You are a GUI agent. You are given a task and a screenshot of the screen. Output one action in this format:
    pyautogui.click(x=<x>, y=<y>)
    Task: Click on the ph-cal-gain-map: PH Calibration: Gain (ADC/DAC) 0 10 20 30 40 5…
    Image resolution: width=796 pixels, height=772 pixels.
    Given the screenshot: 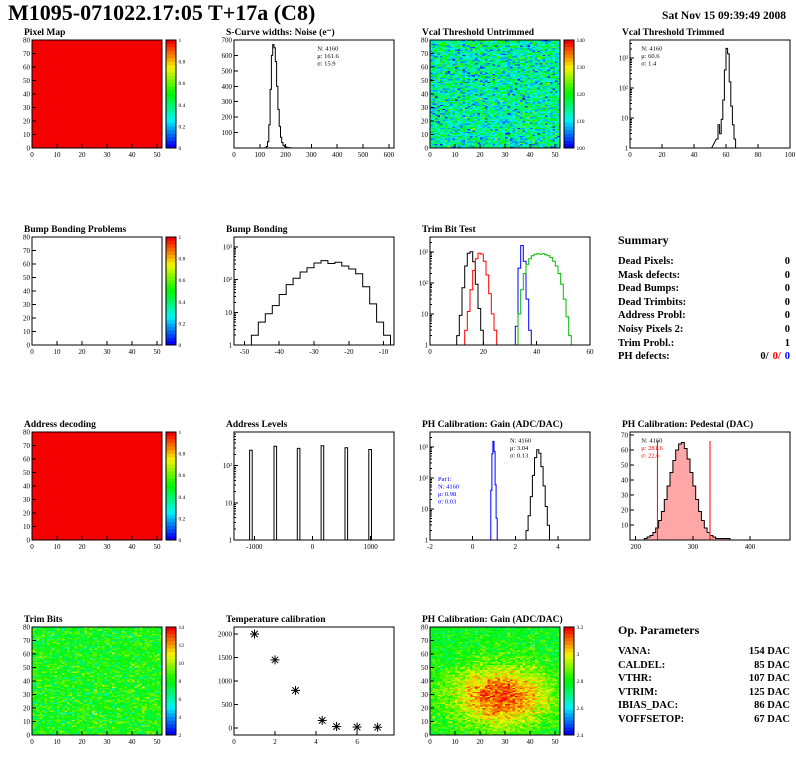 What is the action you would take?
    pyautogui.click(x=500, y=691)
    